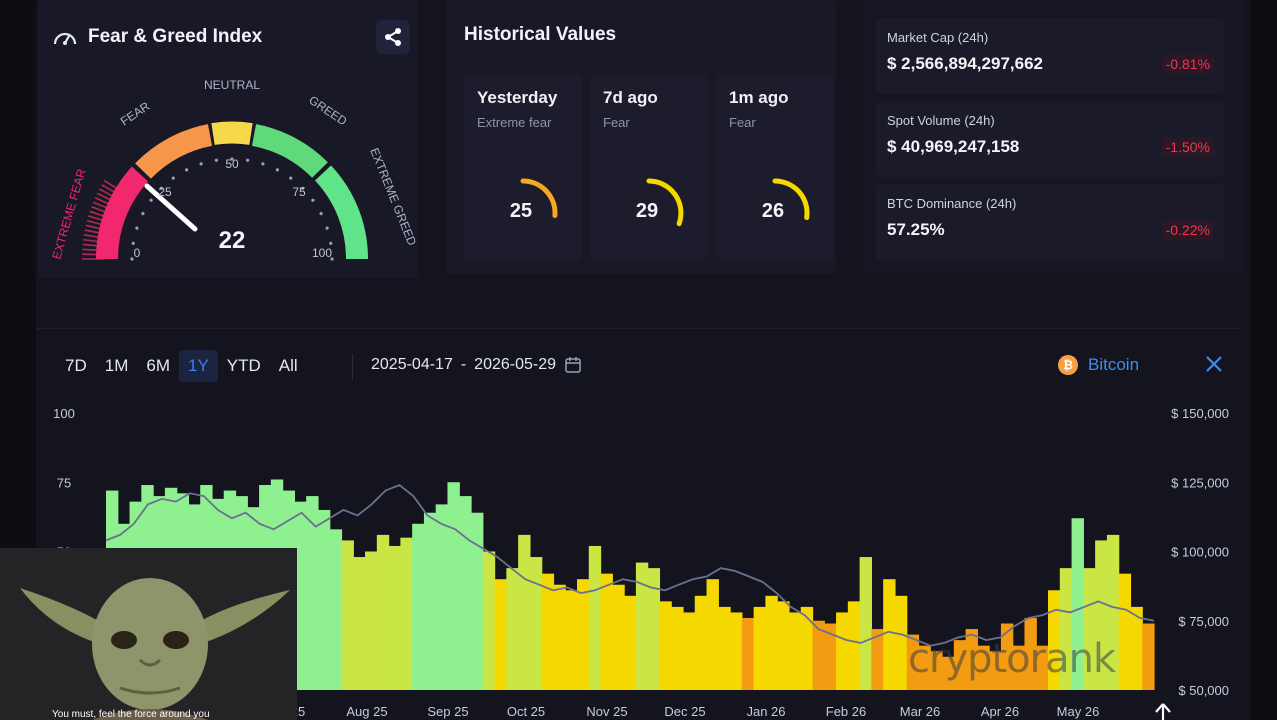  Describe the element at coordinates (1214, 364) in the screenshot. I see `close-icon` at that location.